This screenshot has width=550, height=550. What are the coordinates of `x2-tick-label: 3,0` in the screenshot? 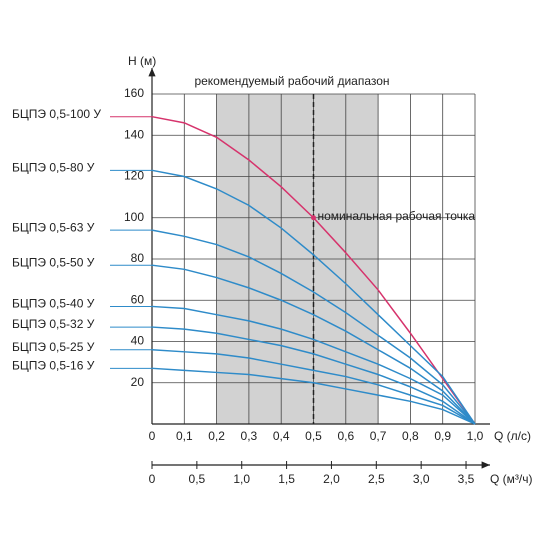 It's located at (421, 479).